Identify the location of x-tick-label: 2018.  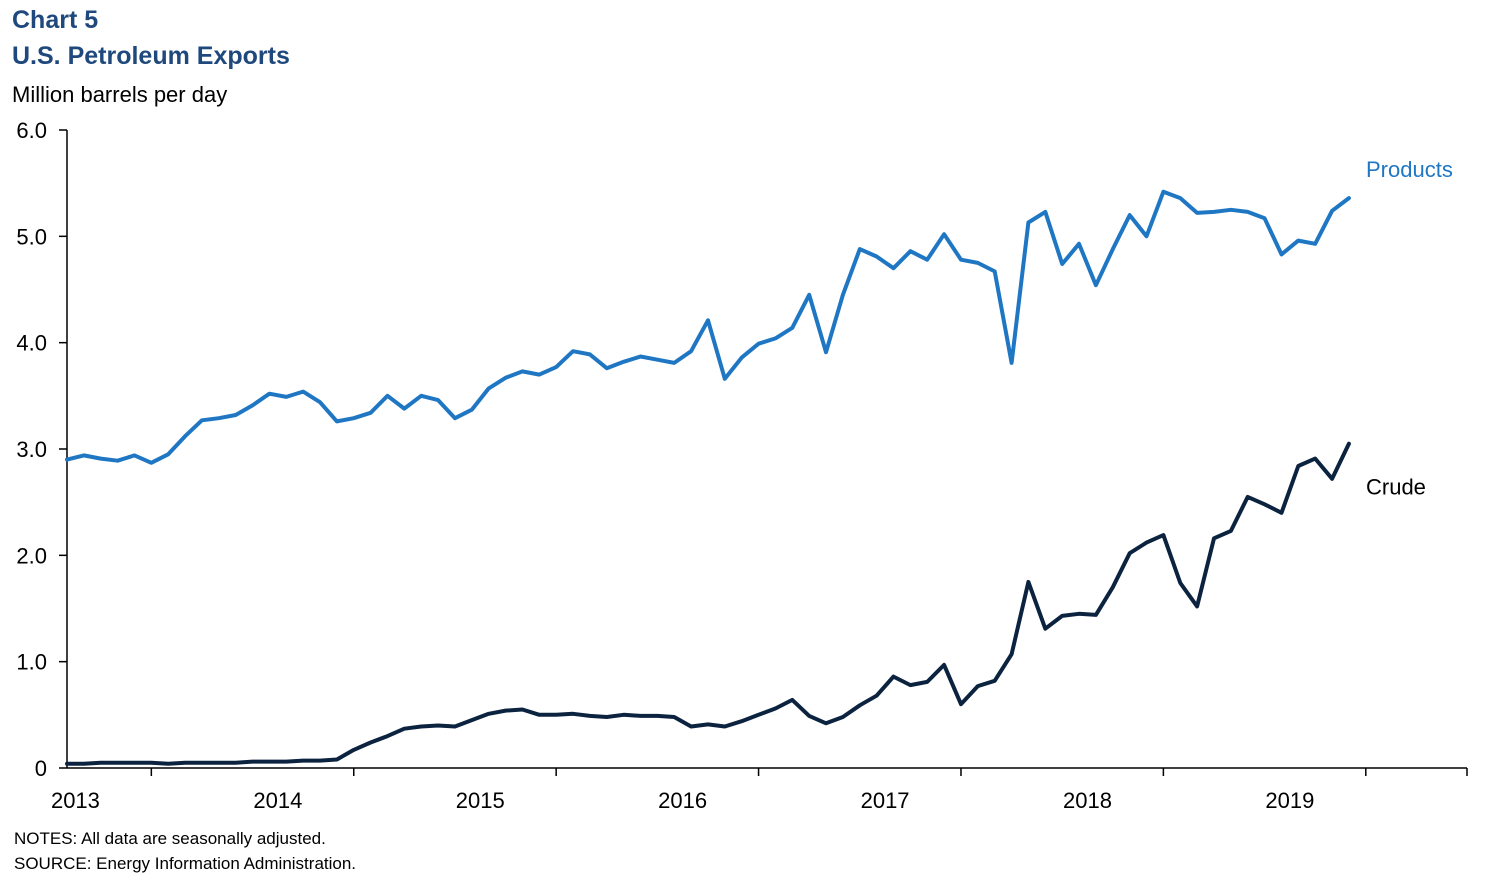
(1087, 800).